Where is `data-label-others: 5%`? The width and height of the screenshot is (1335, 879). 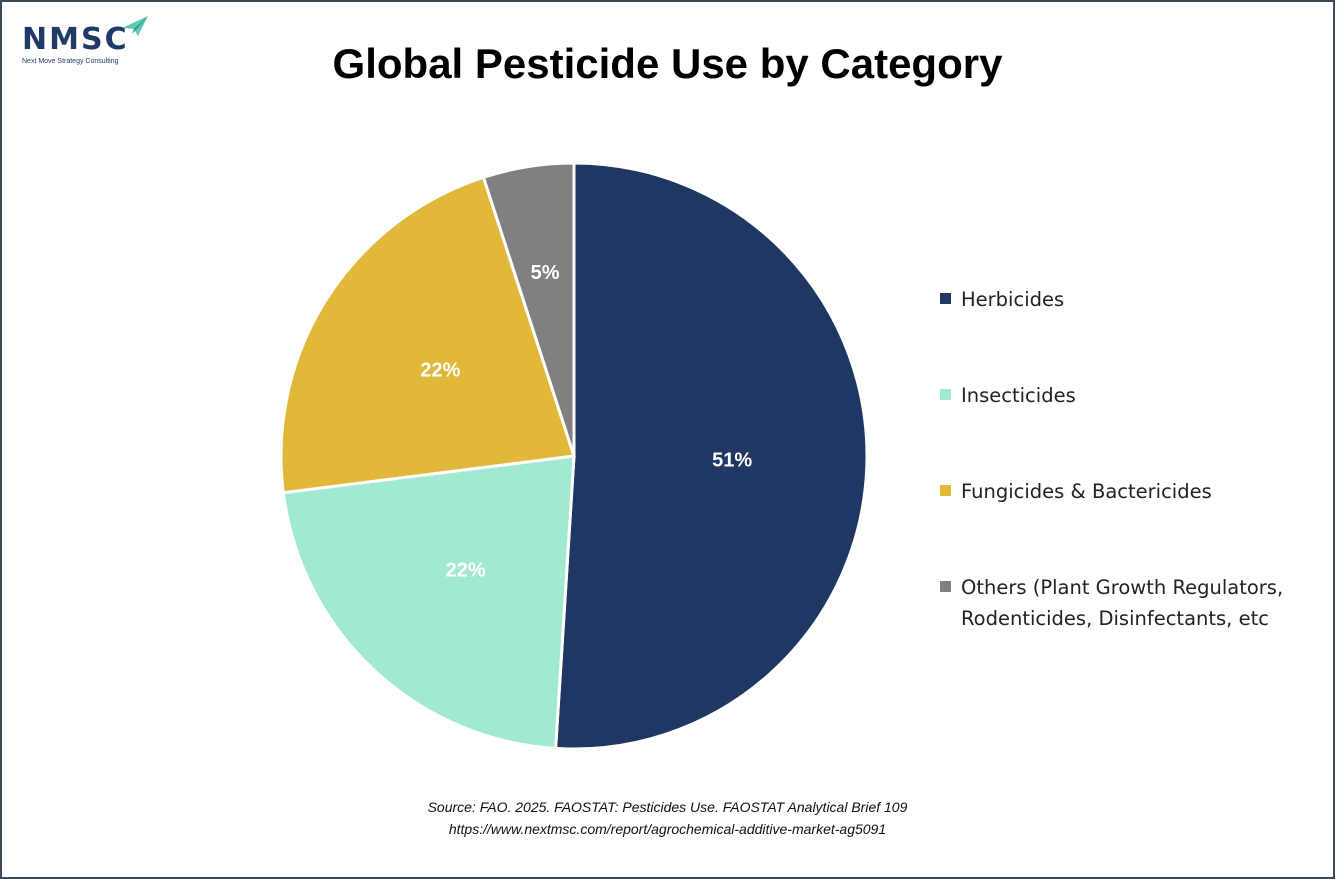 data-label-others: 5% is located at coordinates (545, 273).